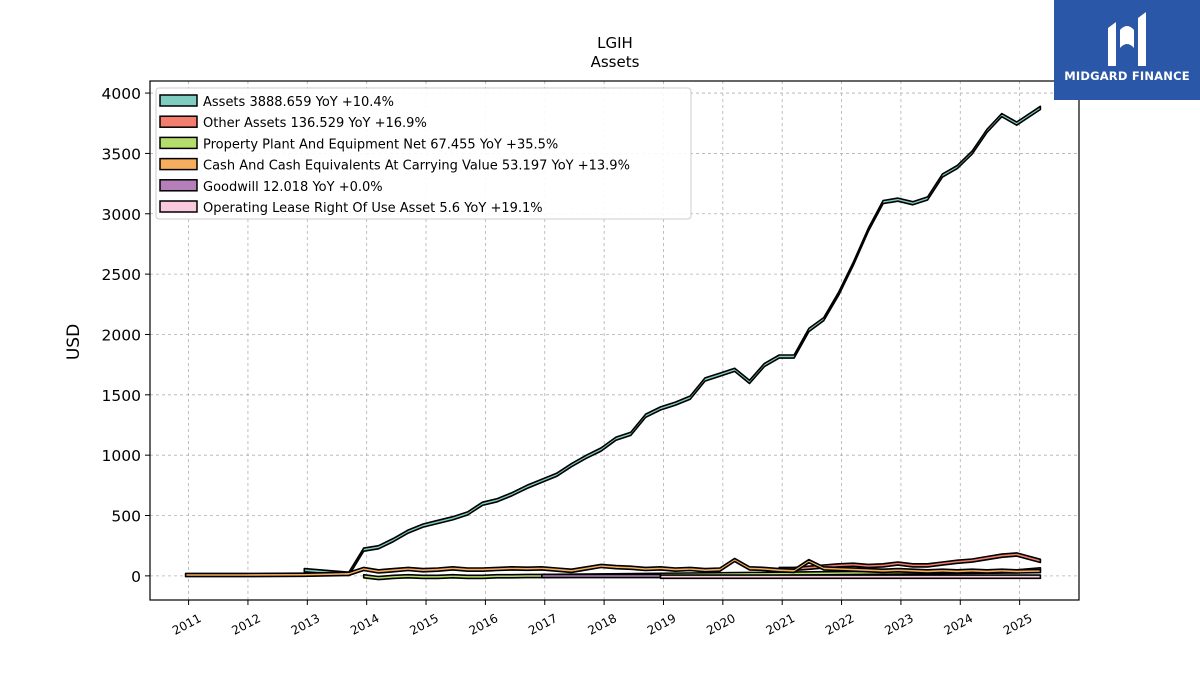  What do you see at coordinates (781, 624) in the screenshot?
I see `x-tick-label: 2021` at bounding box center [781, 624].